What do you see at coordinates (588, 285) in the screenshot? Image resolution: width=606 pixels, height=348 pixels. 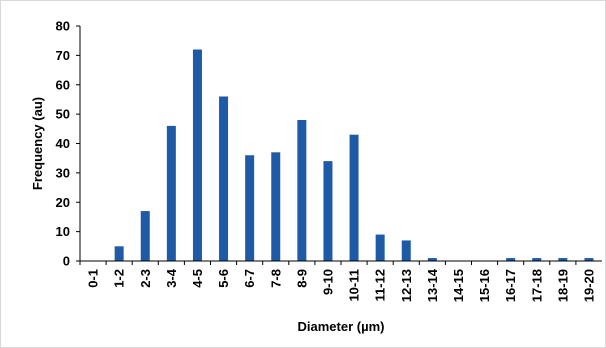 I see `x-tick-label: 19-20` at bounding box center [588, 285].